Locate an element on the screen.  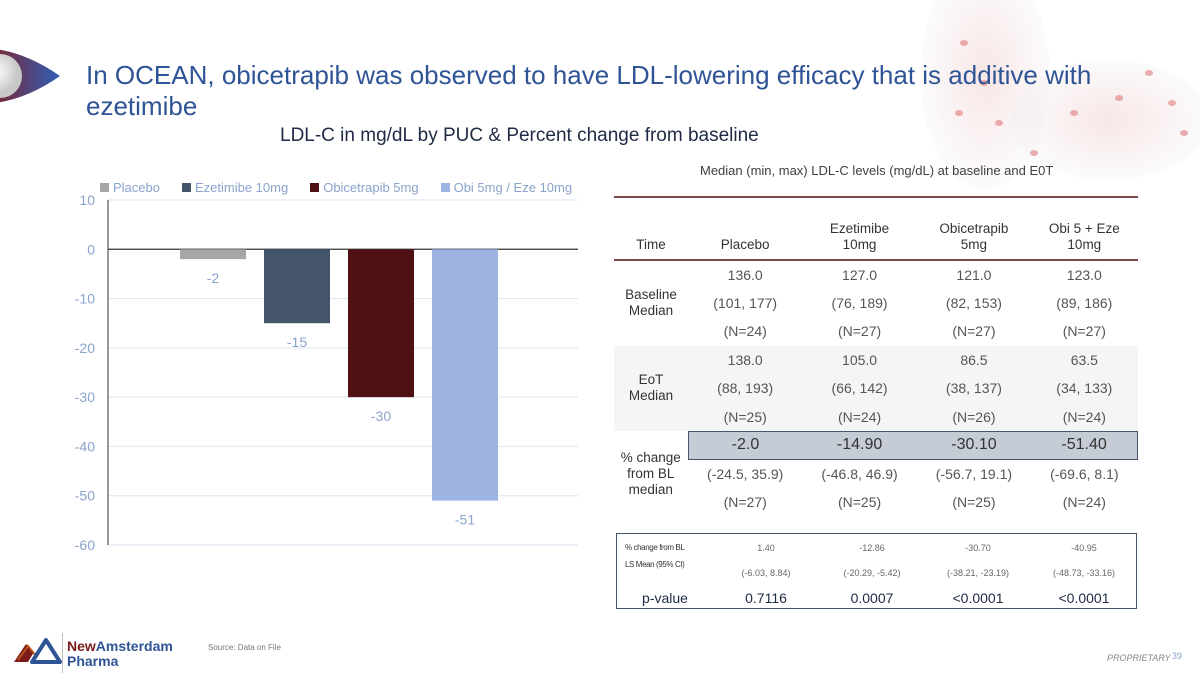
logo-text-amsterdam: Amsterdam is located at coordinates (134, 646).